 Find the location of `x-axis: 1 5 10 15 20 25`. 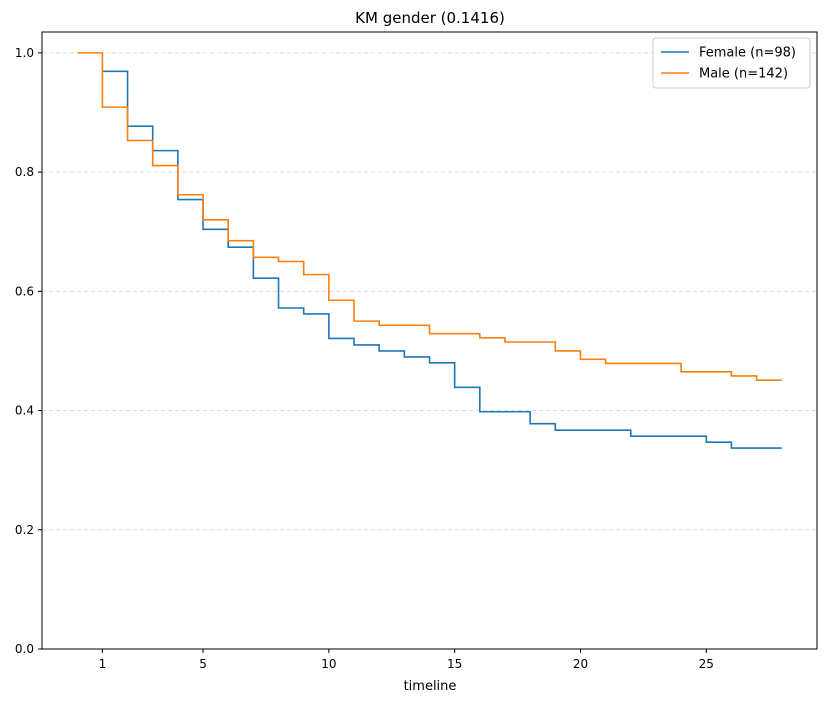

x-axis: 1 5 10 15 20 25 is located at coordinates (406, 660).